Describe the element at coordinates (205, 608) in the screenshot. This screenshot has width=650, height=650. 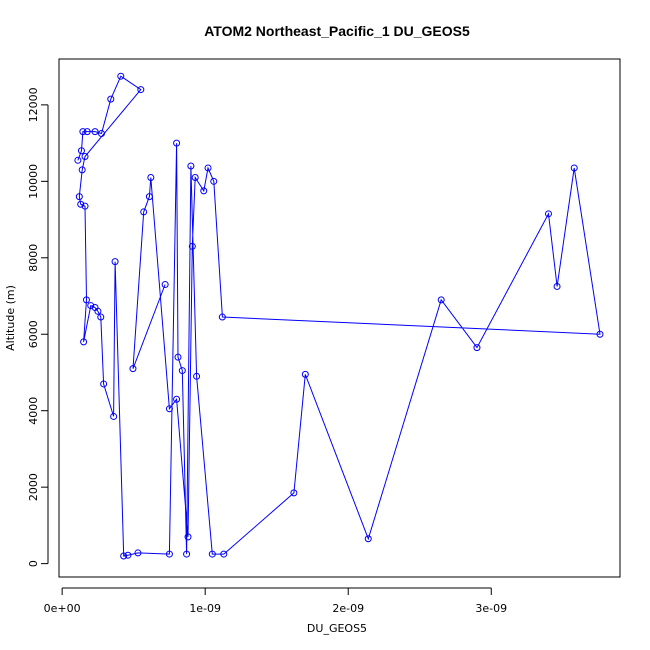
I see `x-tick-label: 1e-09` at that location.